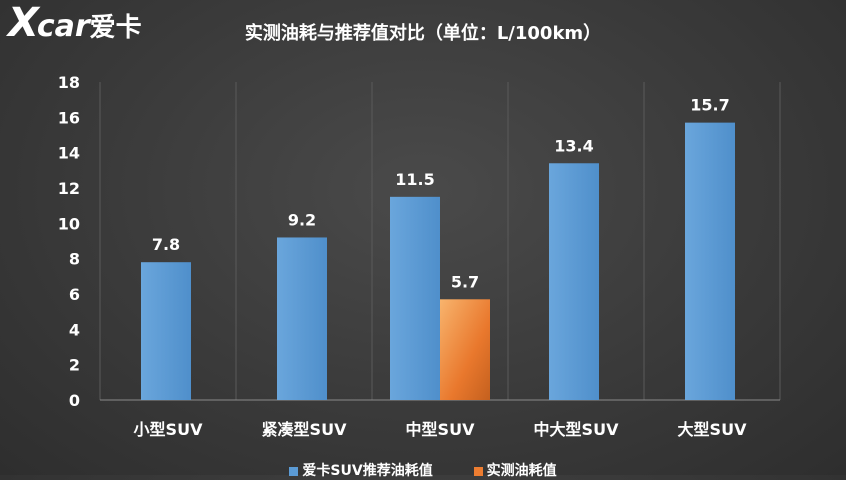  Describe the element at coordinates (69, 117) in the screenshot. I see `y-tick-label: 16` at that location.